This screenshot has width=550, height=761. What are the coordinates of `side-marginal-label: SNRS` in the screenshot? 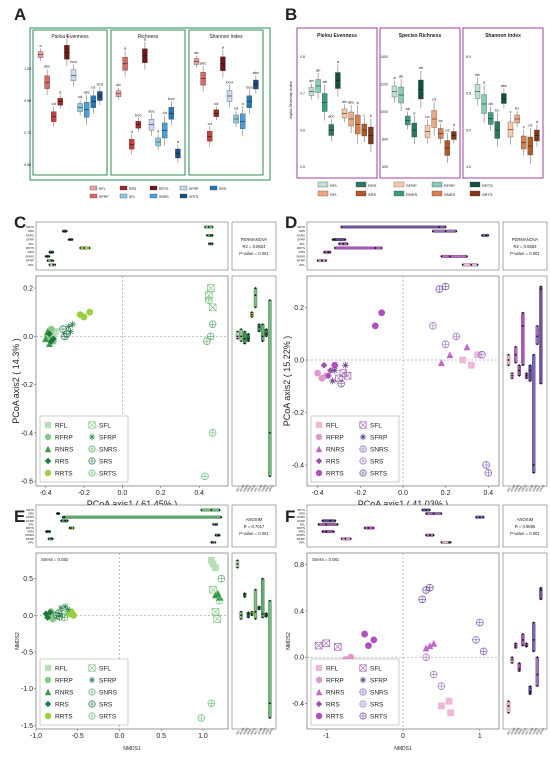 It's located at (263, 731).